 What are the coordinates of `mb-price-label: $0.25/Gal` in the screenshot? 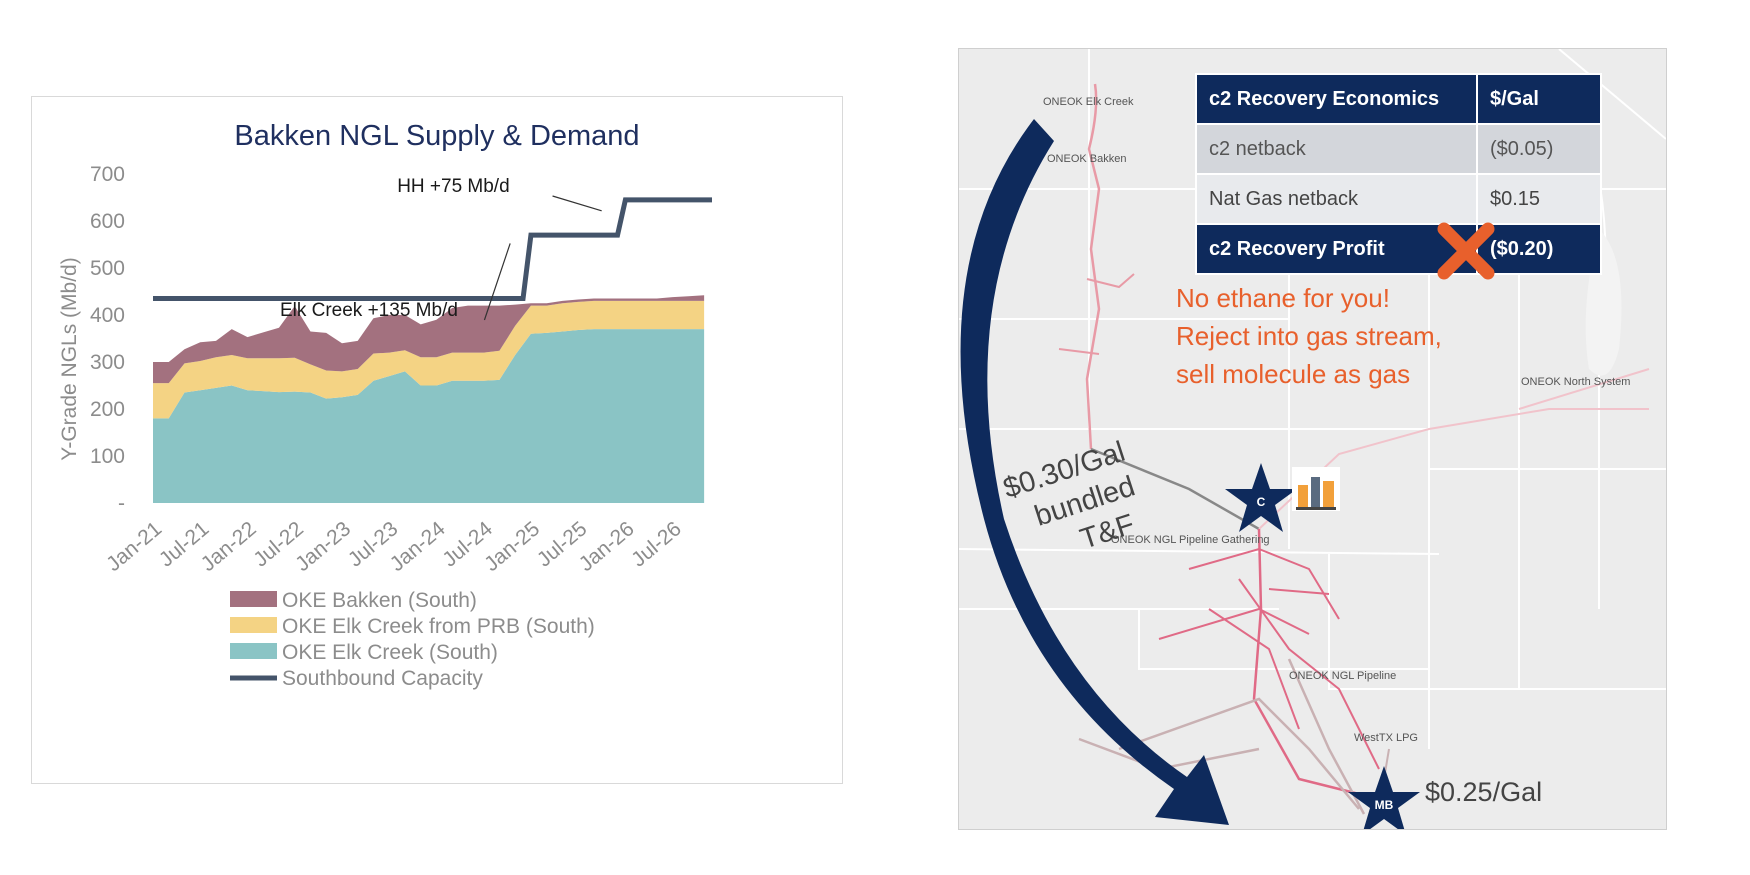 It's located at (1483, 792).